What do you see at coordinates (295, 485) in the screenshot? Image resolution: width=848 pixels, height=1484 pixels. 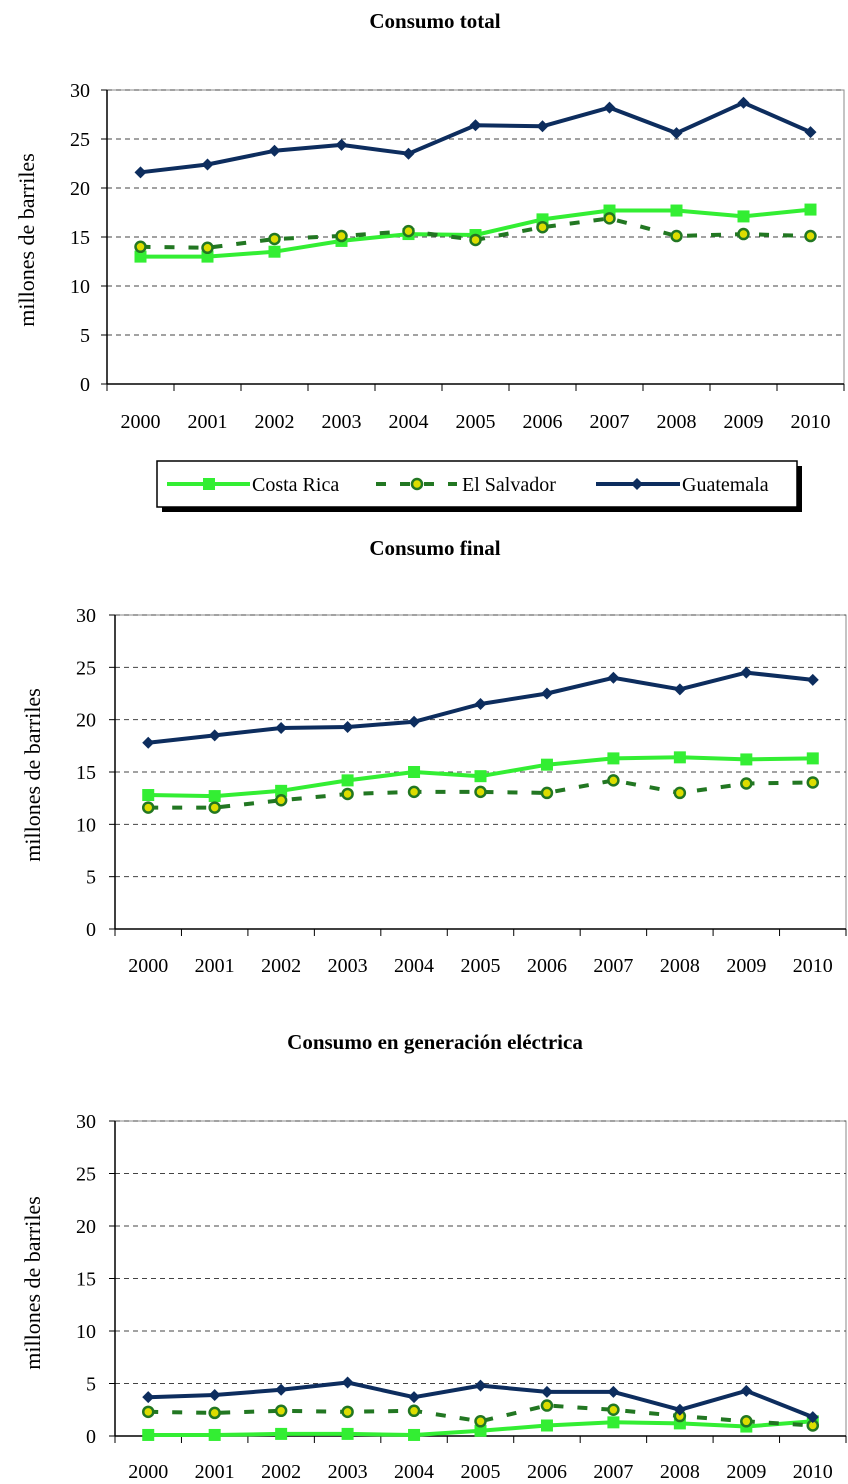 I see `legend-label-costa-rica: Costa Rica` at bounding box center [295, 485].